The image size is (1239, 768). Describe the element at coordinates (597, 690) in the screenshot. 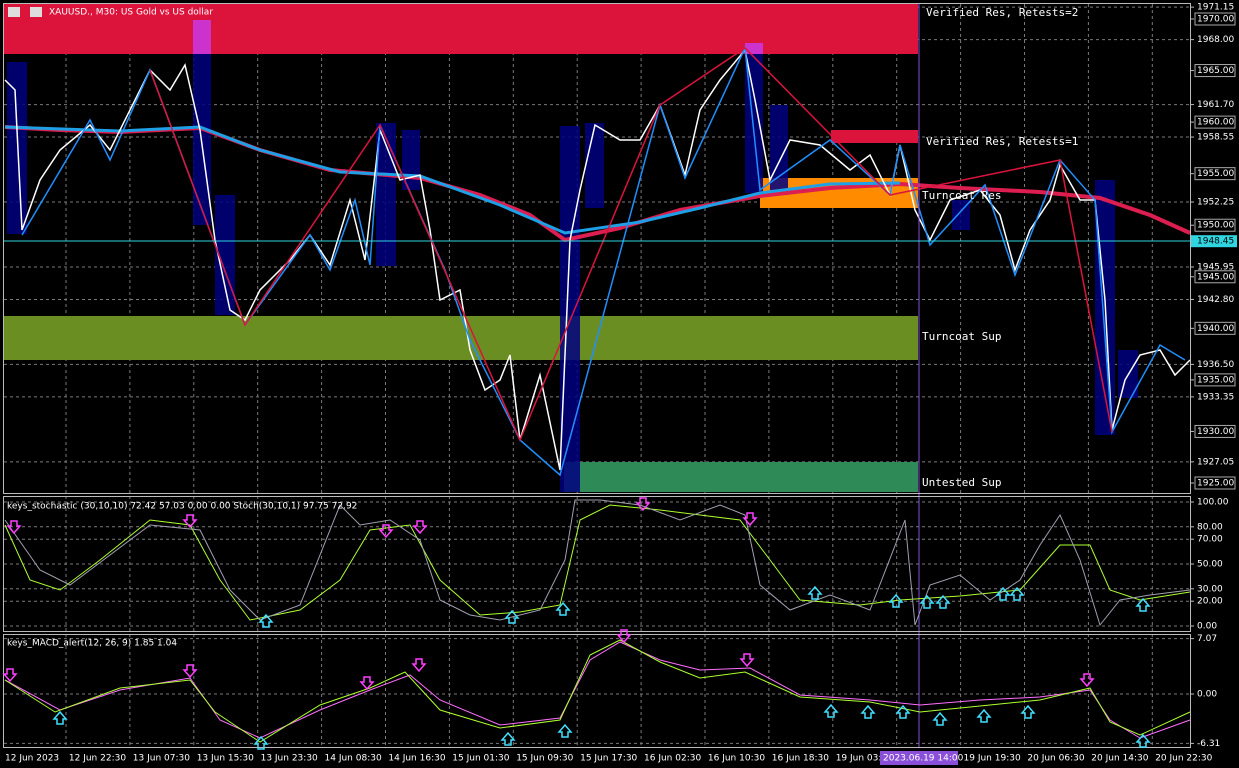

I see `macd-signal` at that location.